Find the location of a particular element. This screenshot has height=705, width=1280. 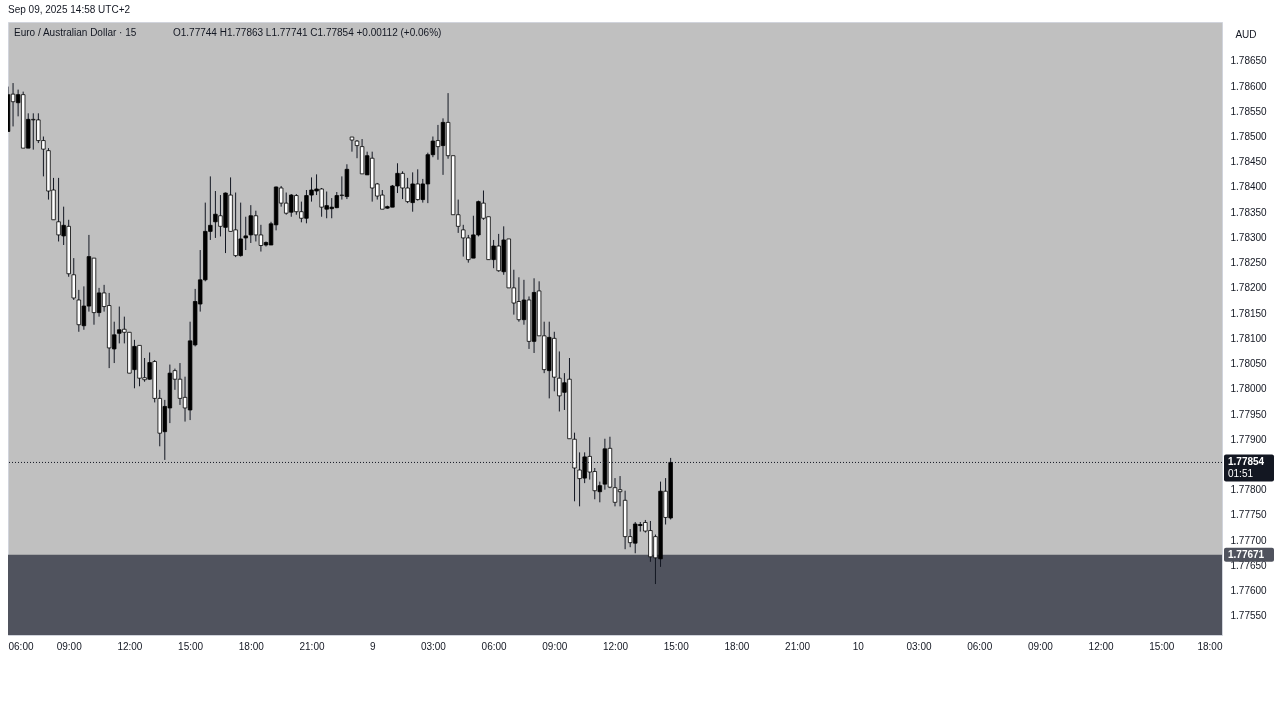

y-tick-label: 1.78450 is located at coordinates (1249, 162).